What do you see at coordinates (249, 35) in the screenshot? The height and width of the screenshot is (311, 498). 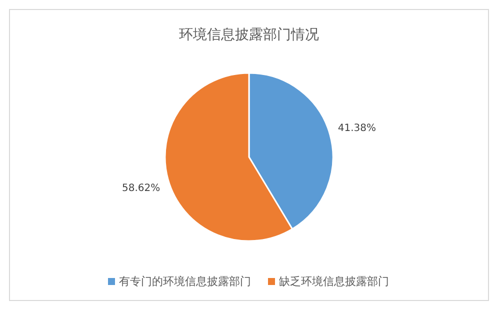 I see `chart-title: 环境信息披露部门情况` at bounding box center [249, 35].